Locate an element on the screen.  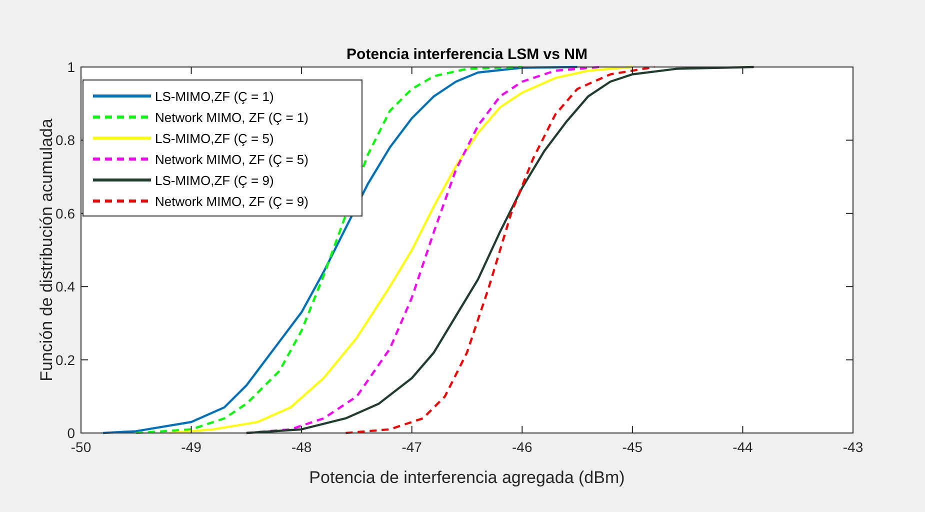
y-tick-label: 0 is located at coordinates (71, 433).